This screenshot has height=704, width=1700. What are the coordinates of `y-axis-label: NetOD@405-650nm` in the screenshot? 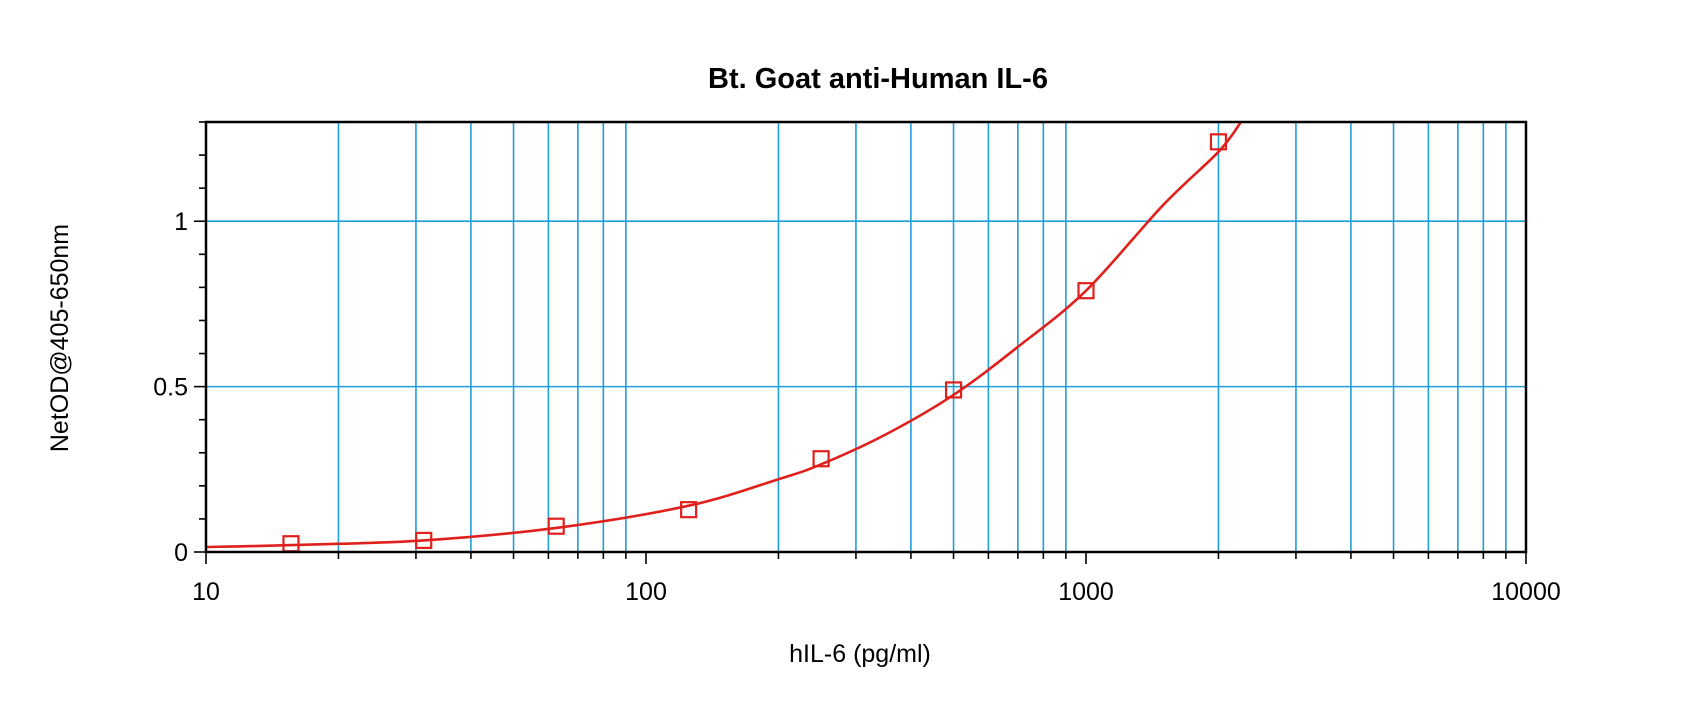 It's located at (60, 338).